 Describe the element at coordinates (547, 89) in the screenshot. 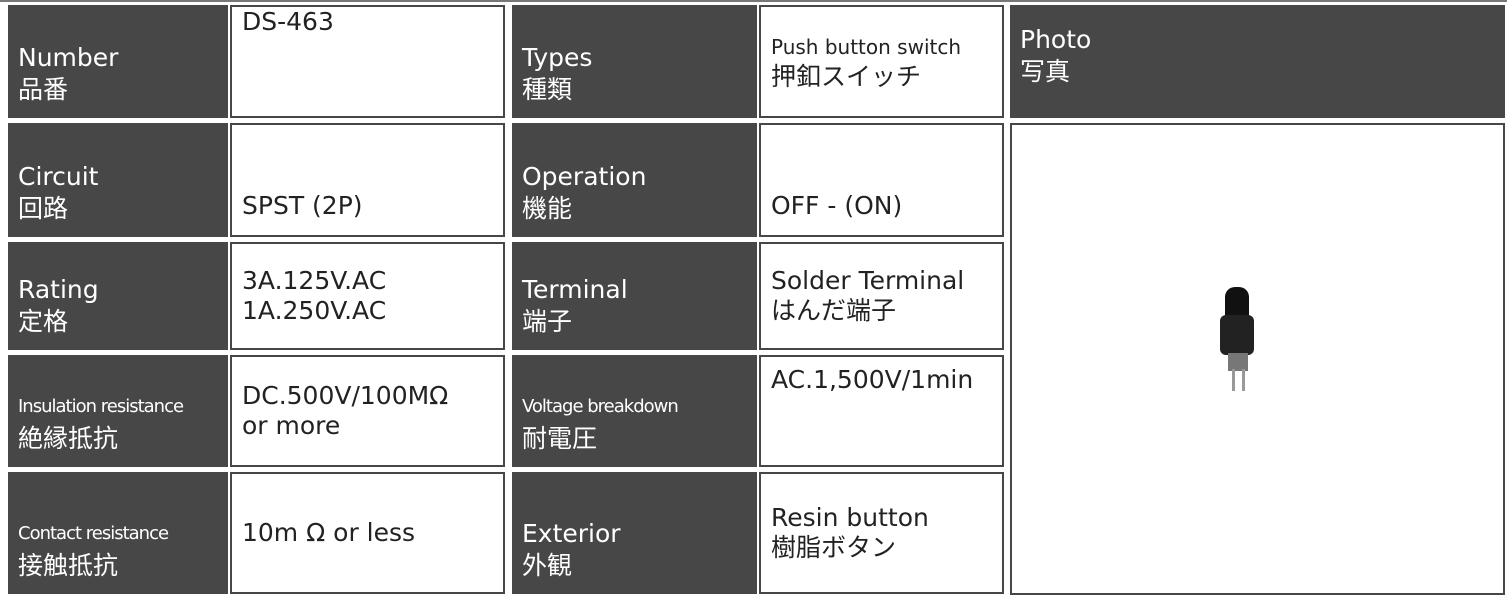

I see `text-line: 種類` at that location.